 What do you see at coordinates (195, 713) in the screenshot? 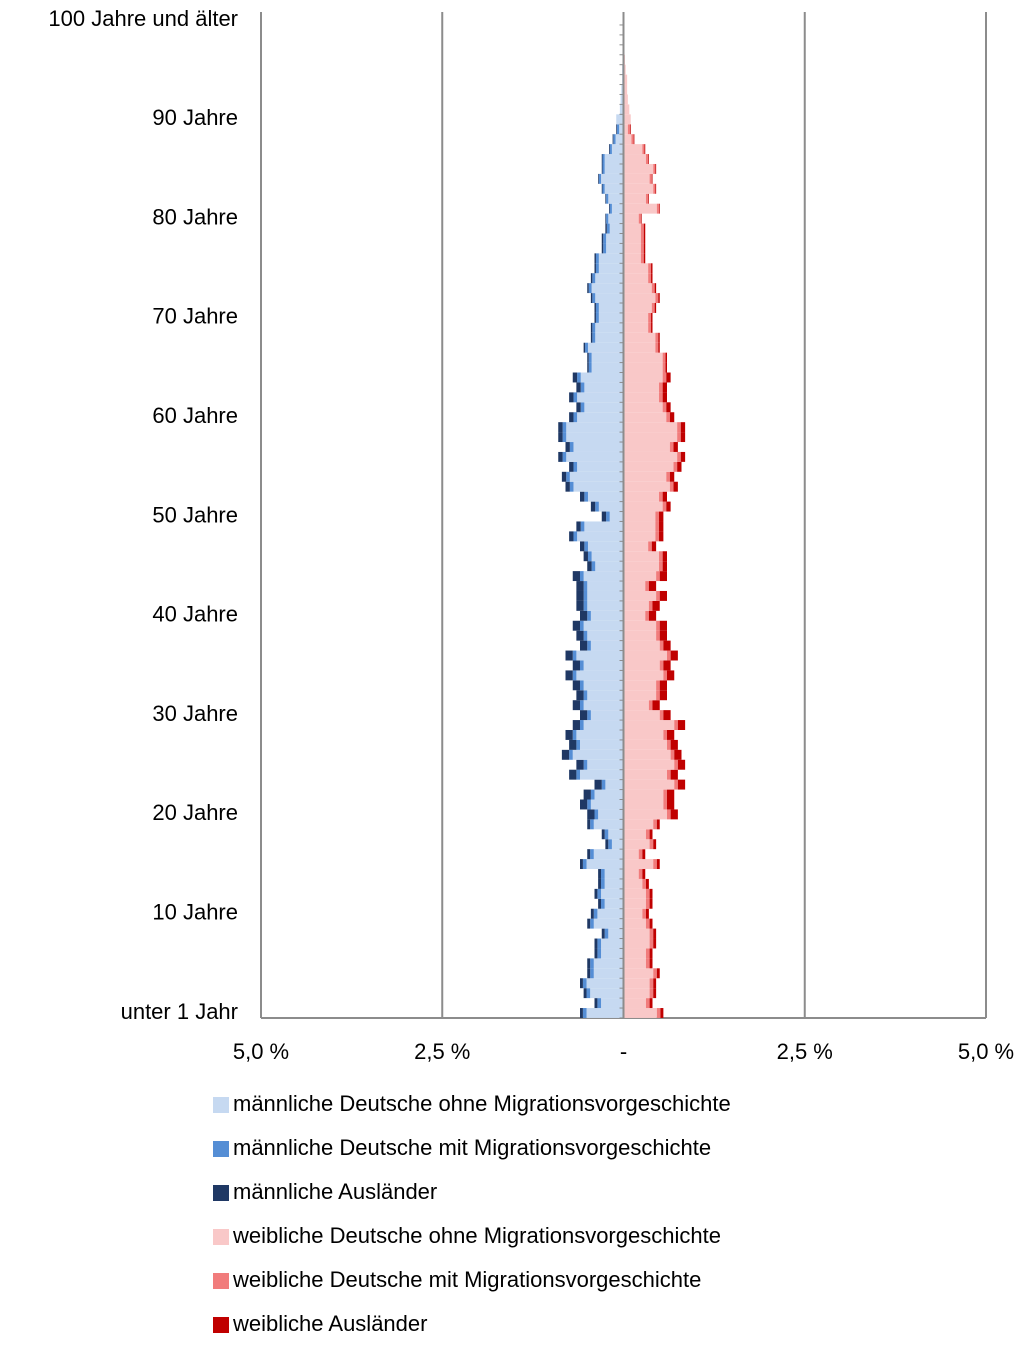
I see `y-tick-label: 30 Jahre` at bounding box center [195, 713].